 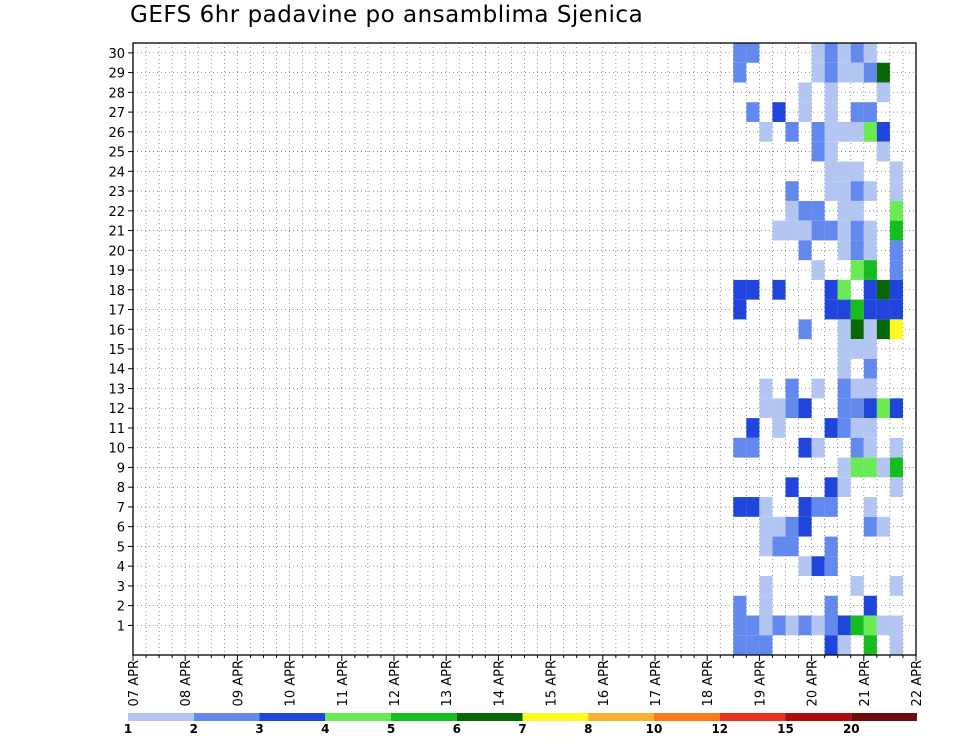 I want to click on y-tick-label: 5, so click(x=121, y=547).